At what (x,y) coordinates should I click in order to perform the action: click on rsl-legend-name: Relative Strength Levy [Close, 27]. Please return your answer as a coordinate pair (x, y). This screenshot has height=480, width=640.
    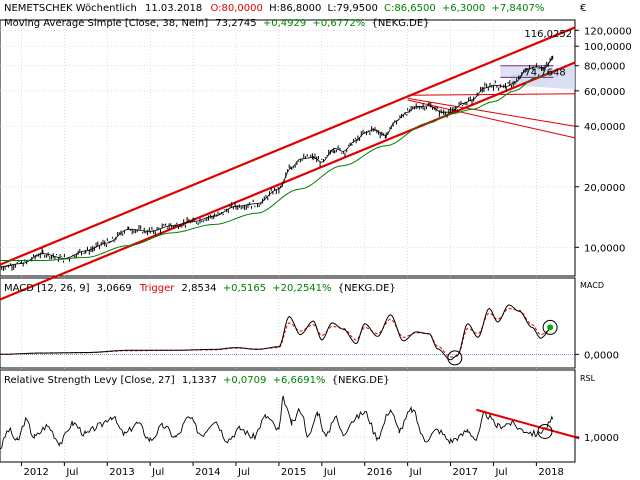
    Looking at the image, I should click on (89, 380).